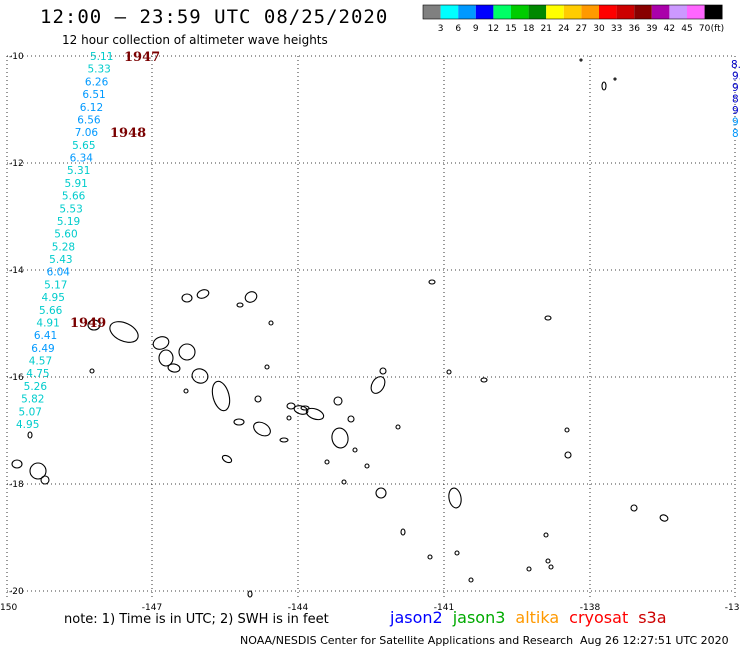 The image size is (740, 650). What do you see at coordinates (652, 29) in the screenshot?
I see `legend-label: 39` at bounding box center [652, 29].